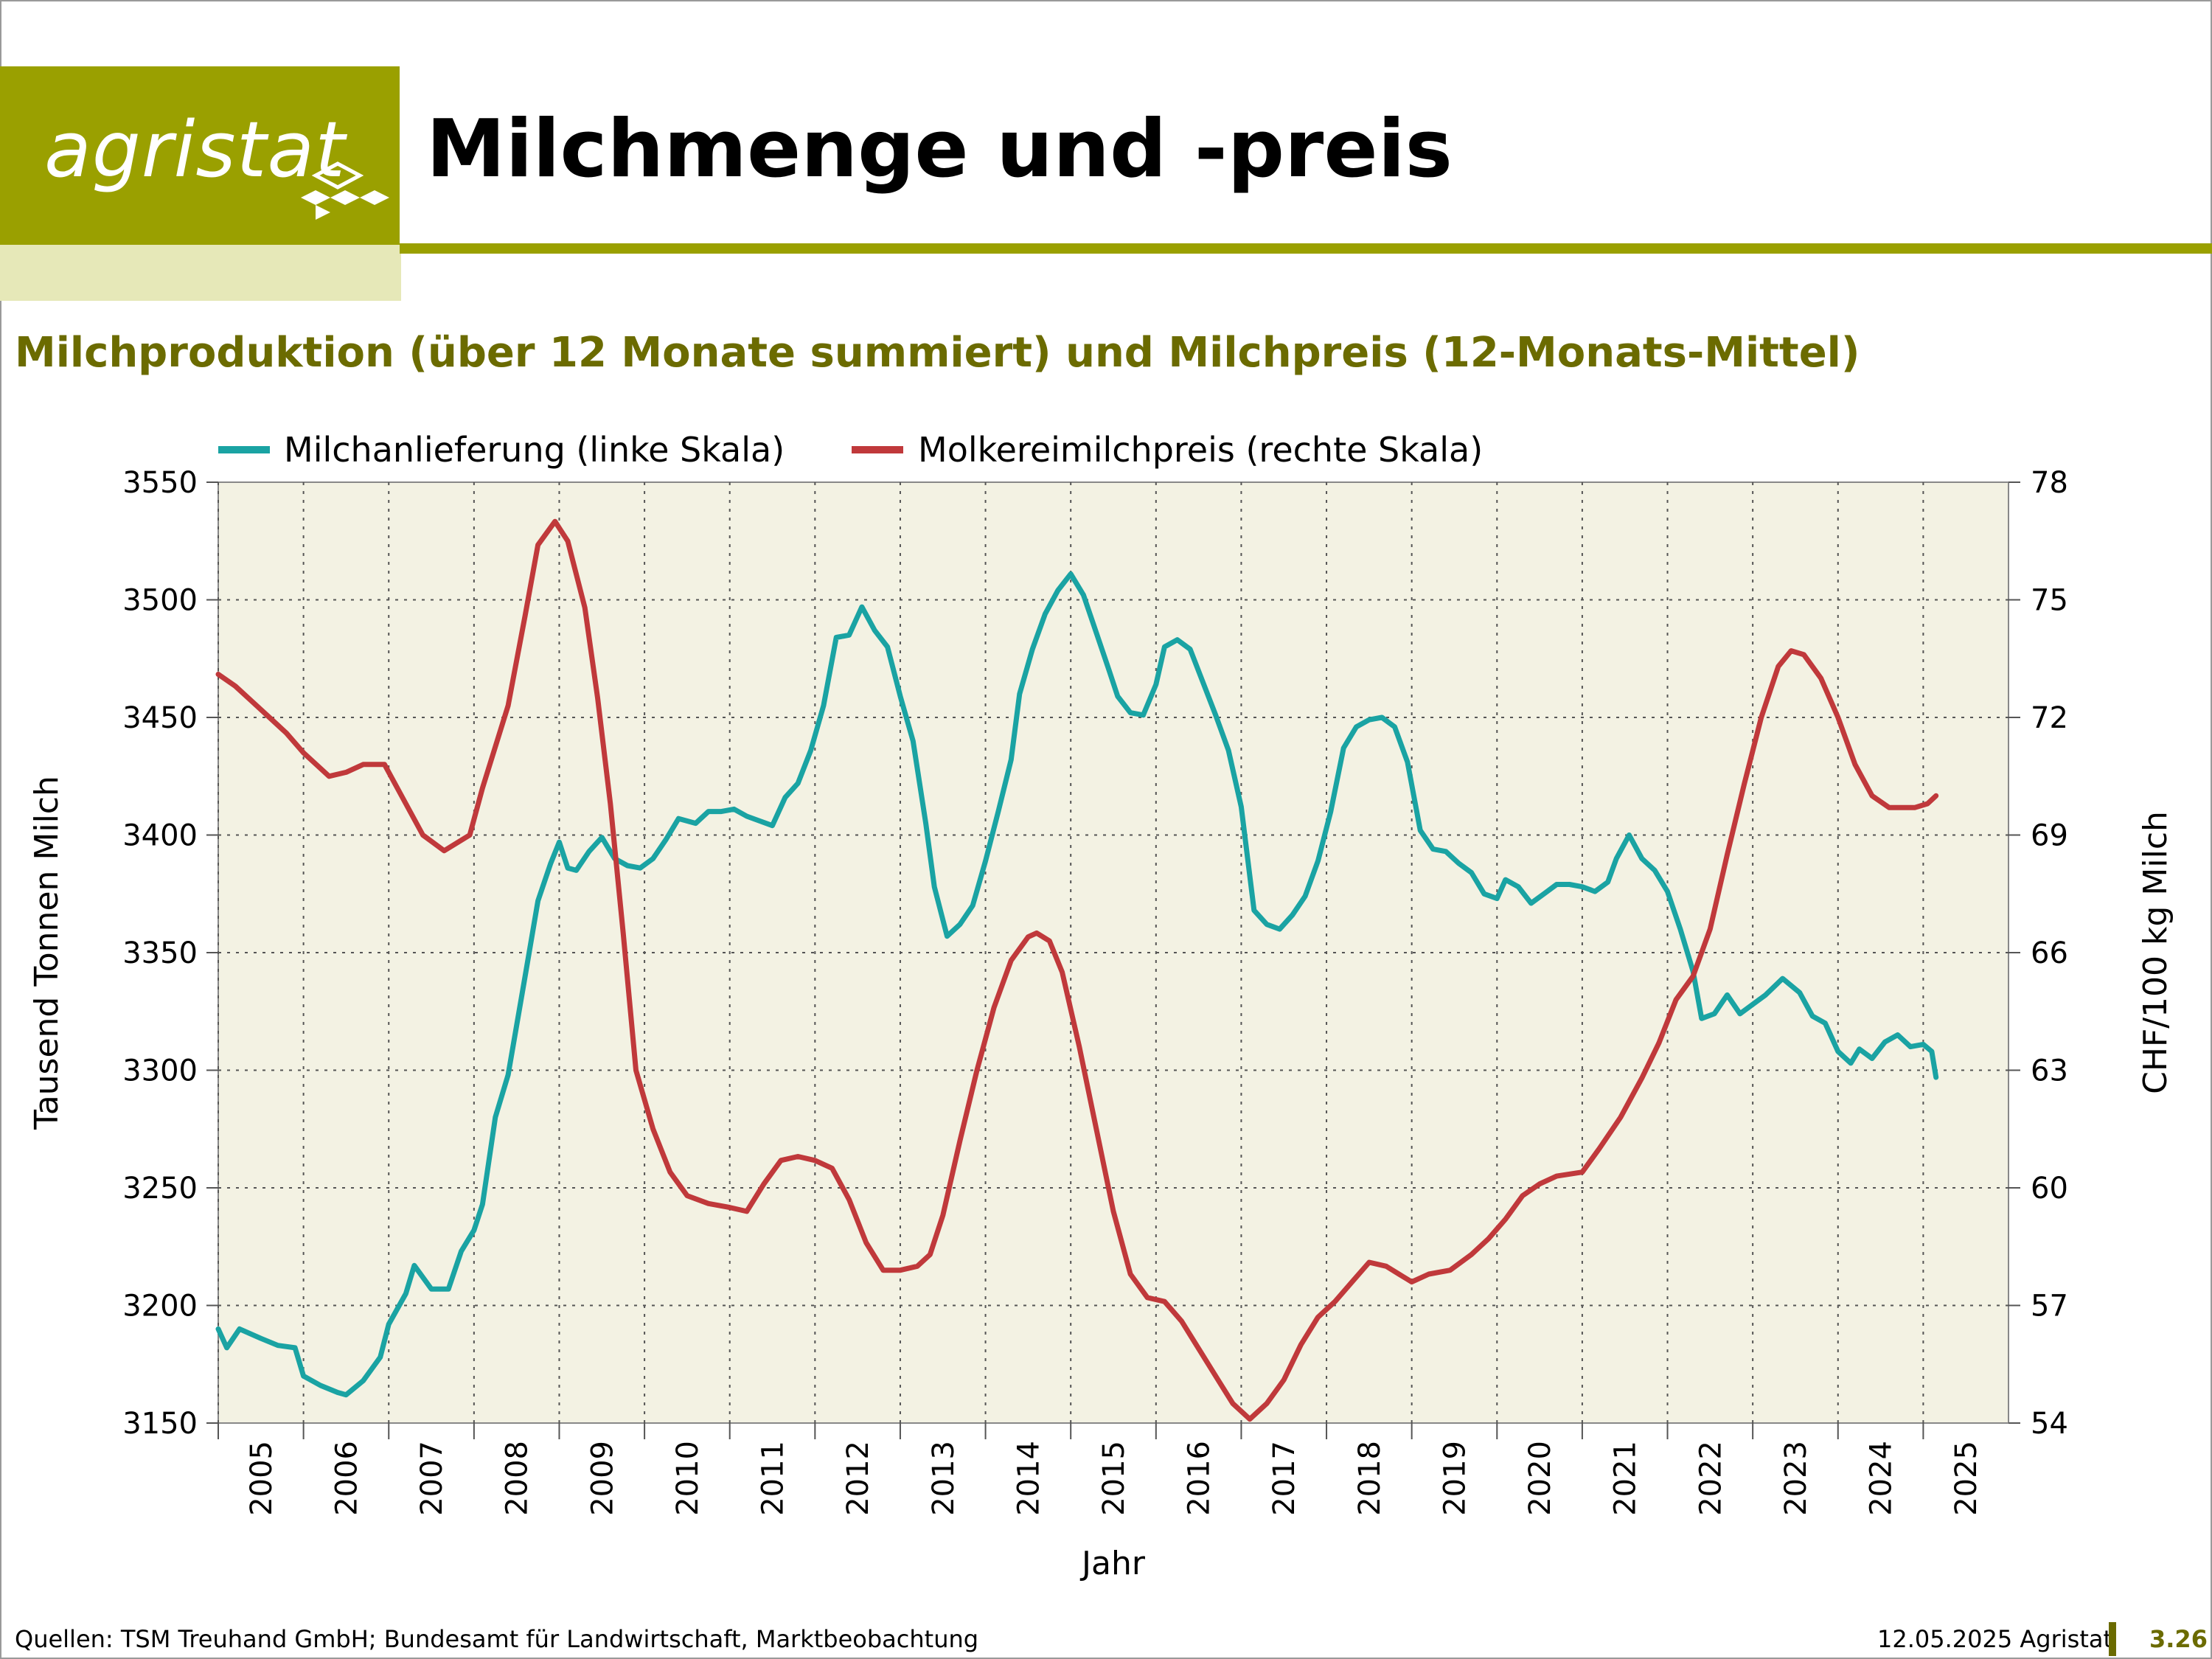 This screenshot has height=1659, width=2212. I want to click on x-tick-label: 2025, so click(1966, 1478).